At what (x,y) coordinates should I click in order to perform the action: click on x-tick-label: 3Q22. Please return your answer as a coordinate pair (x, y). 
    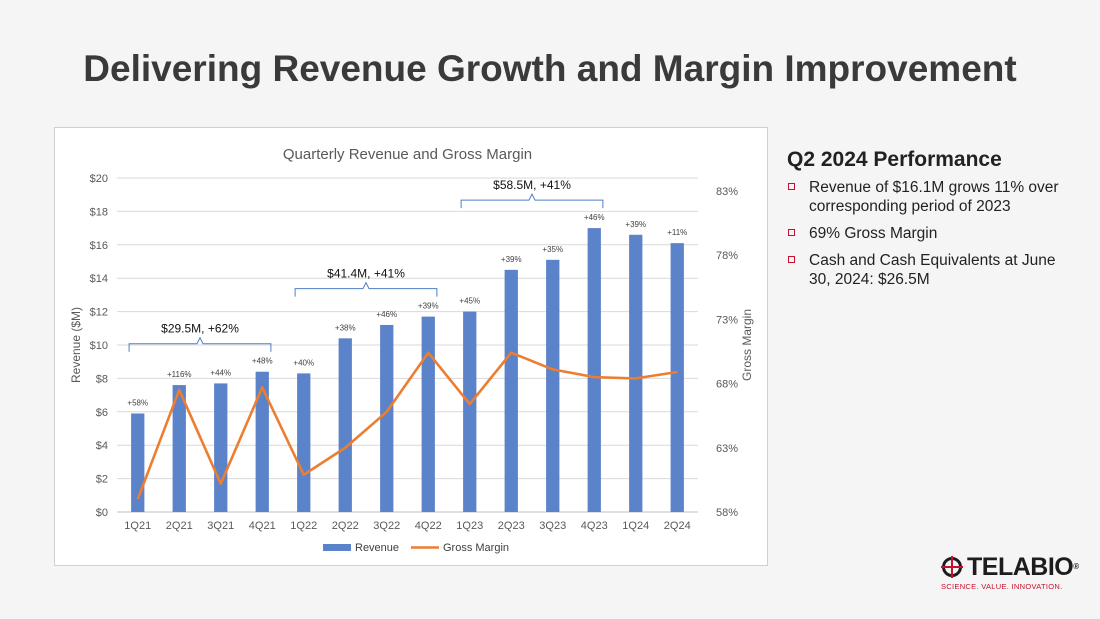
    Looking at the image, I should click on (386, 526).